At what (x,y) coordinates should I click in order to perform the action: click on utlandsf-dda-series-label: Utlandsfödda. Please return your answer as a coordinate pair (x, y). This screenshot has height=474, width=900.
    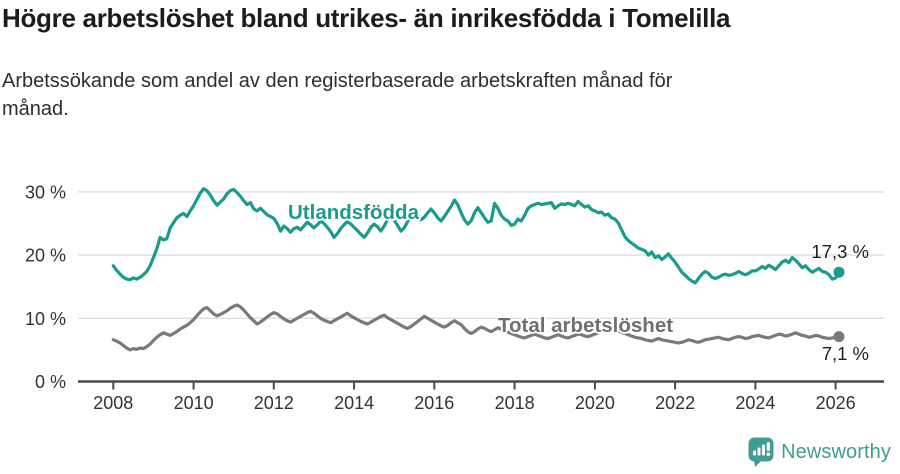
    Looking at the image, I should click on (354, 212).